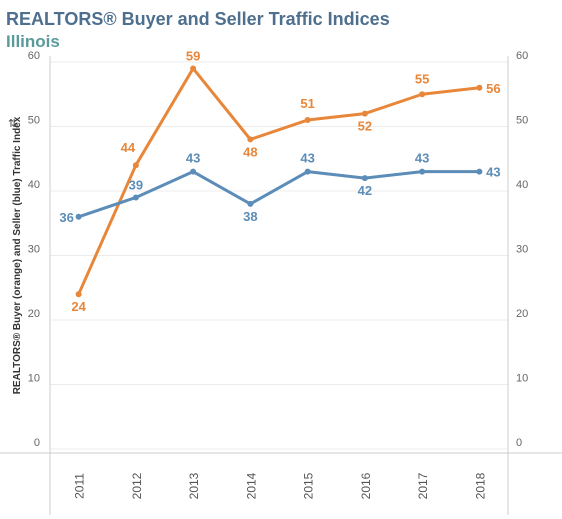 This screenshot has height=519, width=562. Describe the element at coordinates (493, 88) in the screenshot. I see `data-label: 56` at that location.